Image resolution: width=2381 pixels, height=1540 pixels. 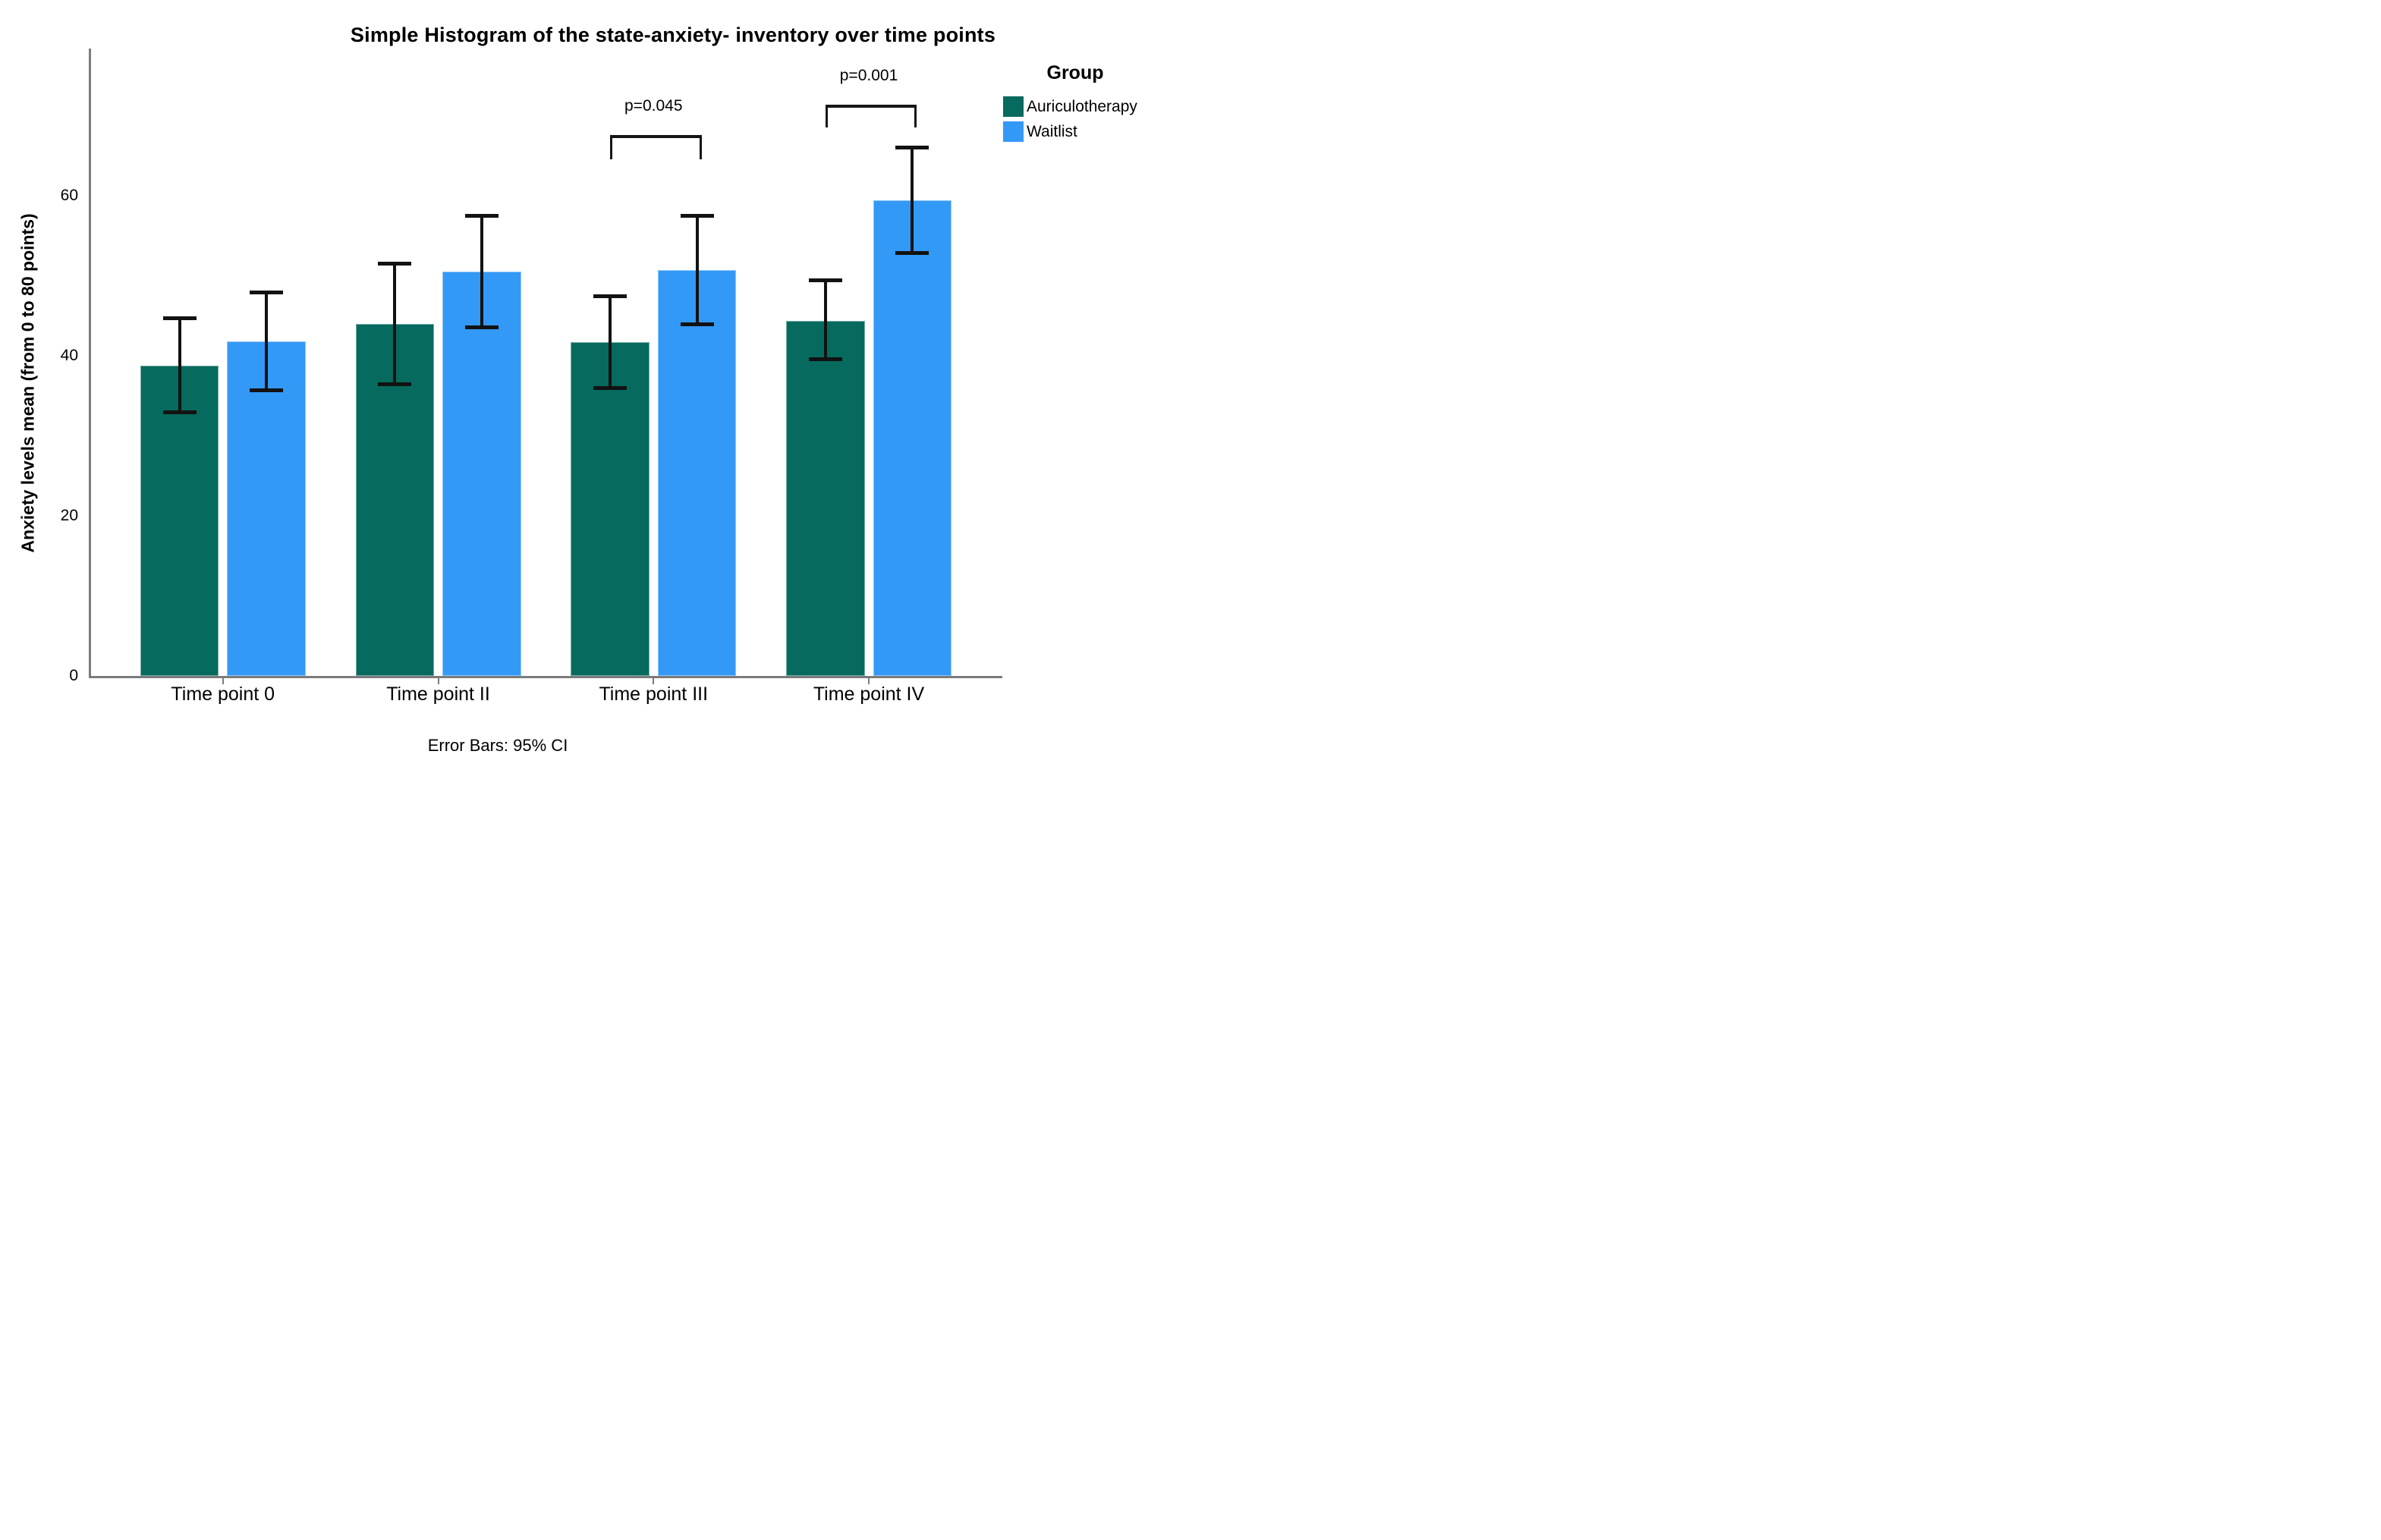 I want to click on legend-label: Waitlist, so click(x=1052, y=131).